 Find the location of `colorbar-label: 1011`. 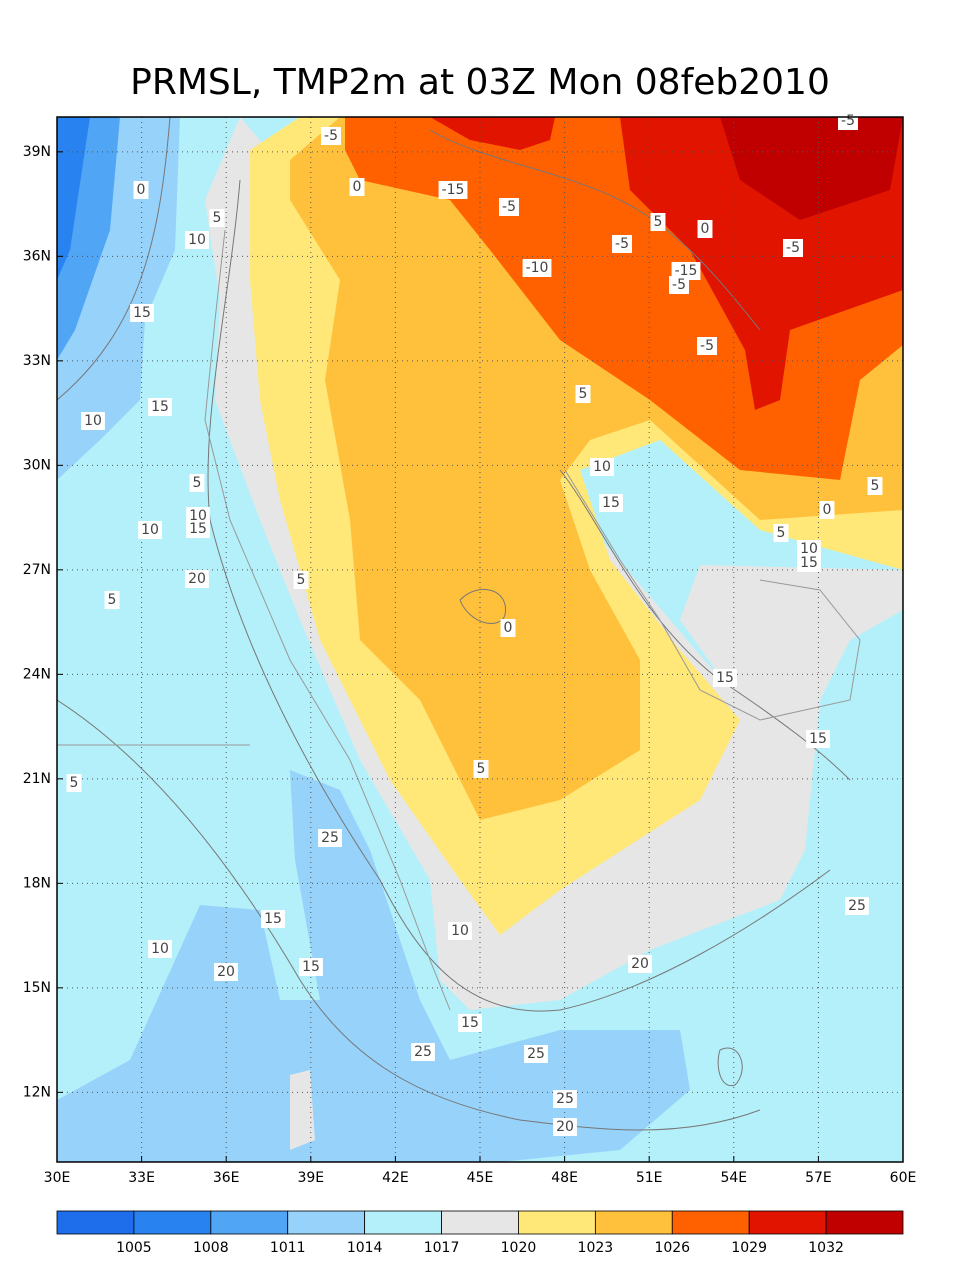

colorbar-label: 1011 is located at coordinates (288, 1248).